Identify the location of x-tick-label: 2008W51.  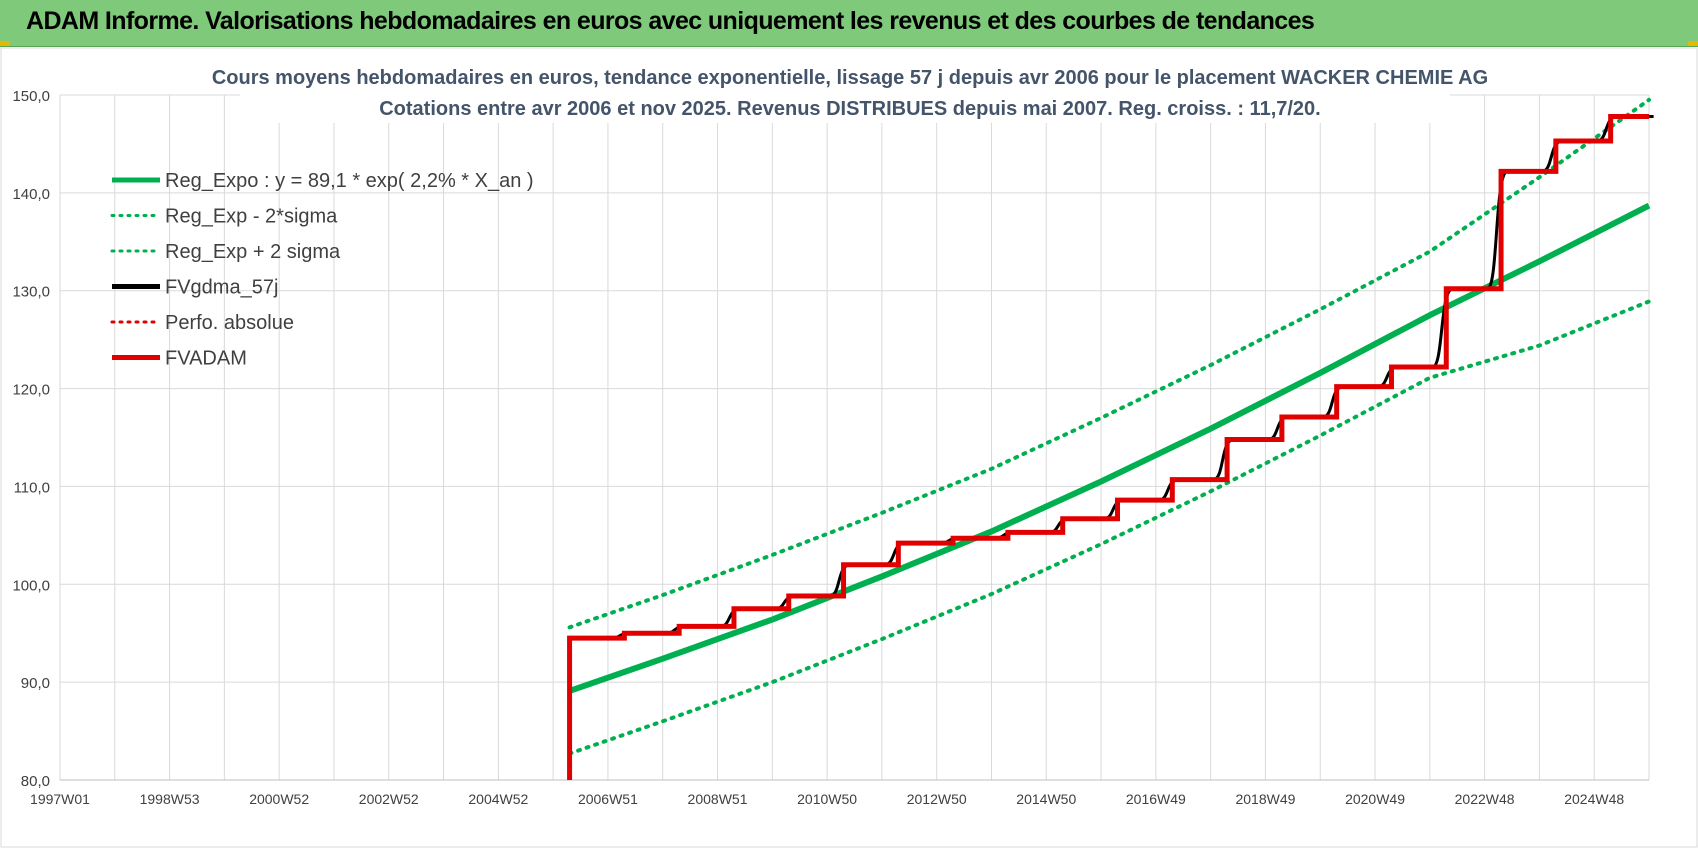
(718, 799).